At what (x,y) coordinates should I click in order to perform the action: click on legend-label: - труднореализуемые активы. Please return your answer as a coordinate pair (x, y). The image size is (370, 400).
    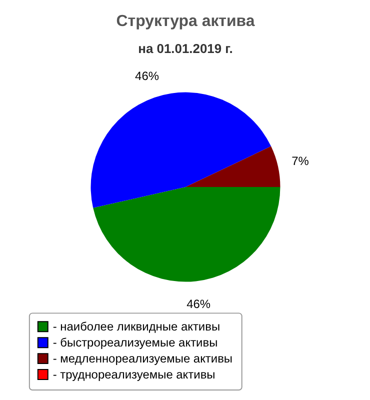
    Looking at the image, I should click on (134, 375).